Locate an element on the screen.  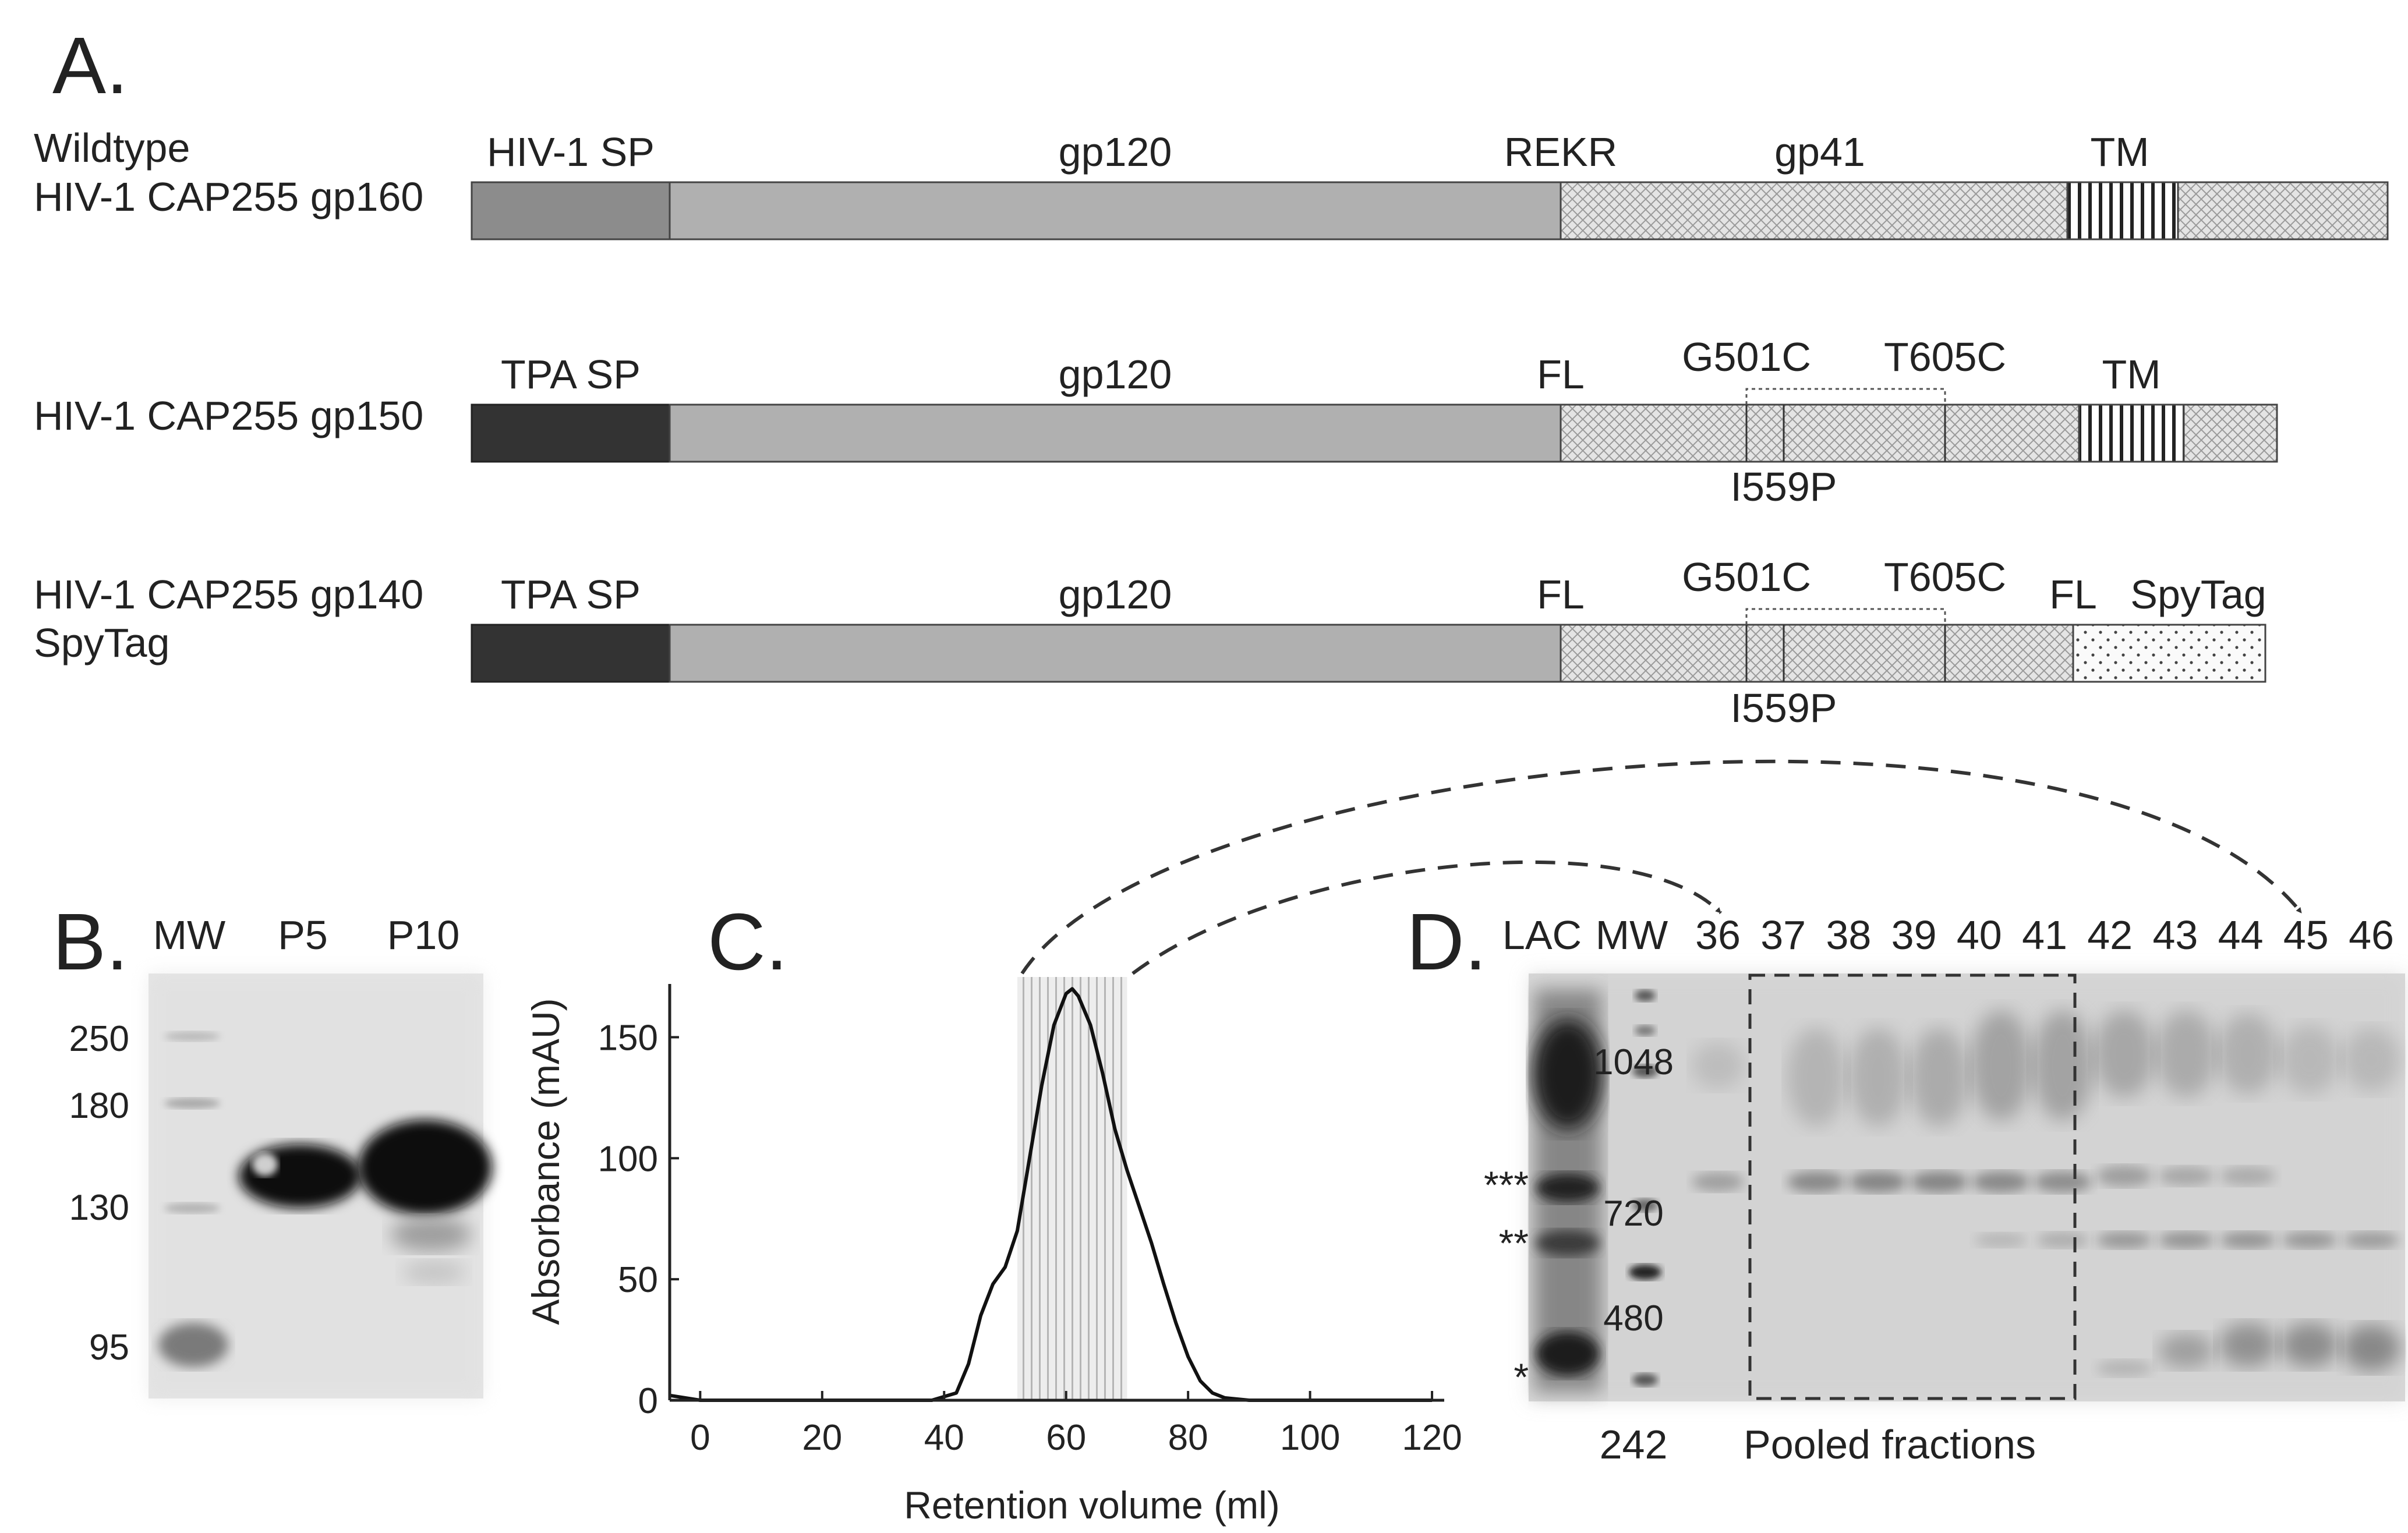
mw-marker-label: 180 is located at coordinates (99, 1106).